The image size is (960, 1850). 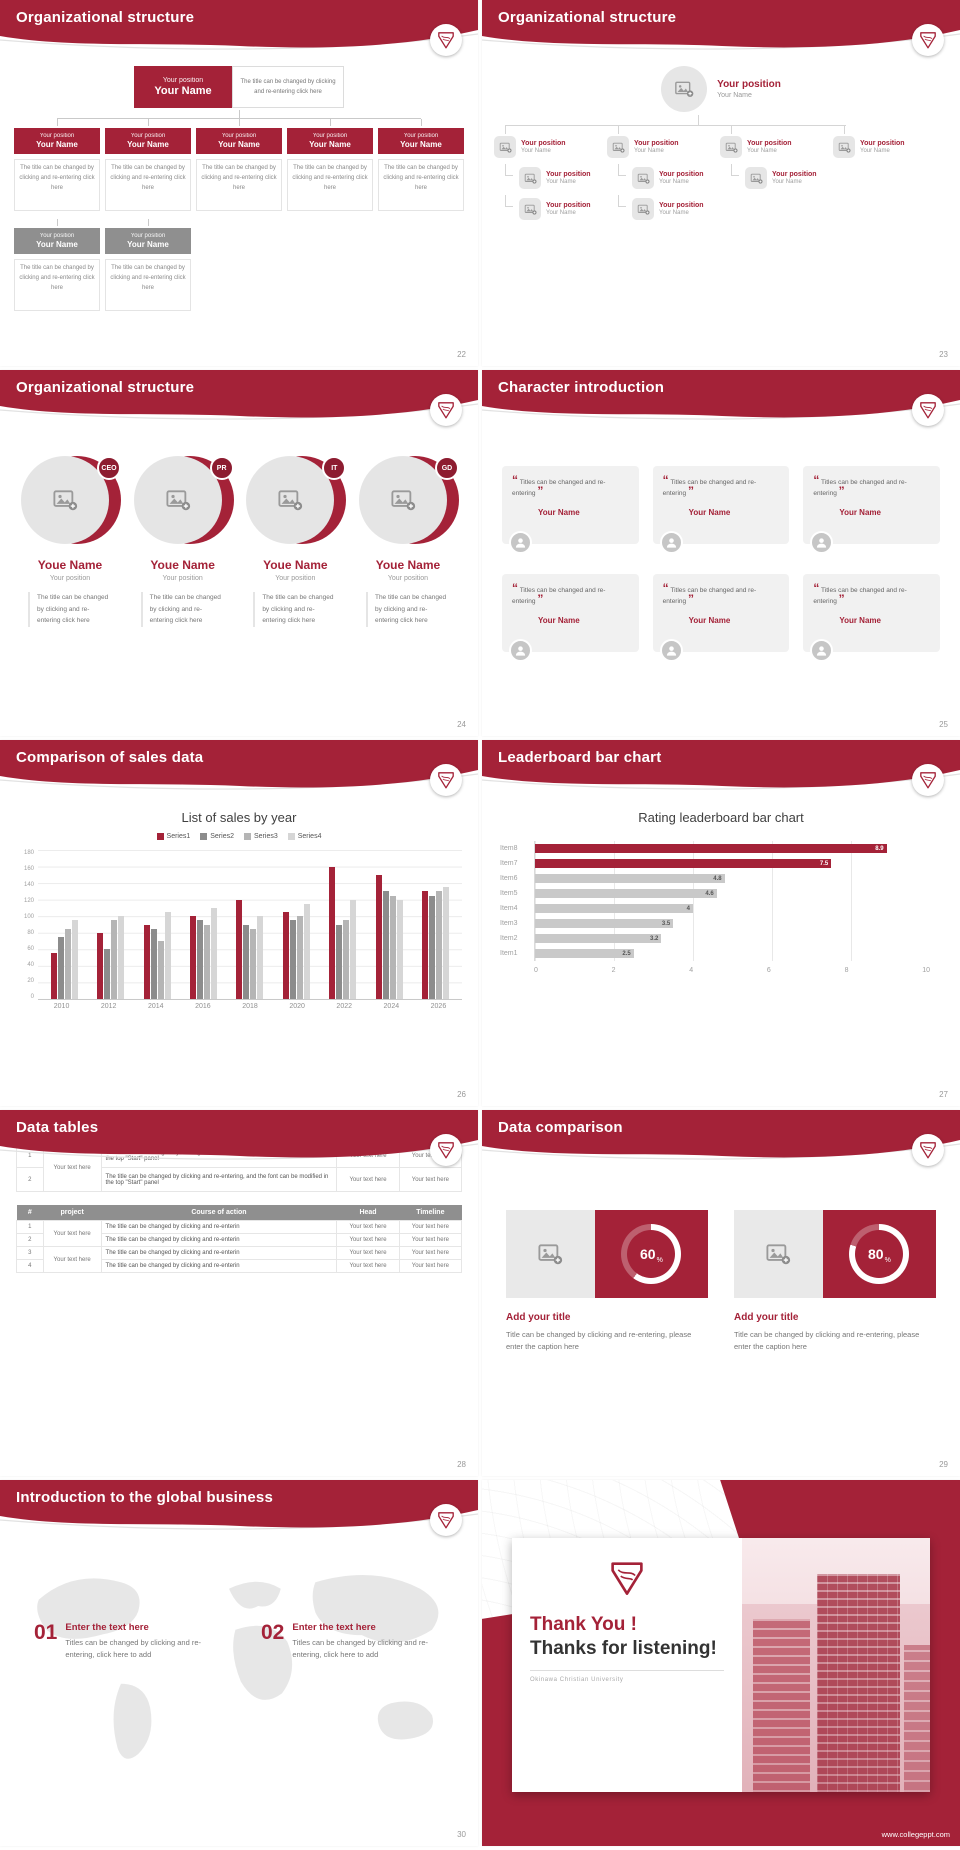 I want to click on slide-header: Organizational structure, so click(x=721, y=30).